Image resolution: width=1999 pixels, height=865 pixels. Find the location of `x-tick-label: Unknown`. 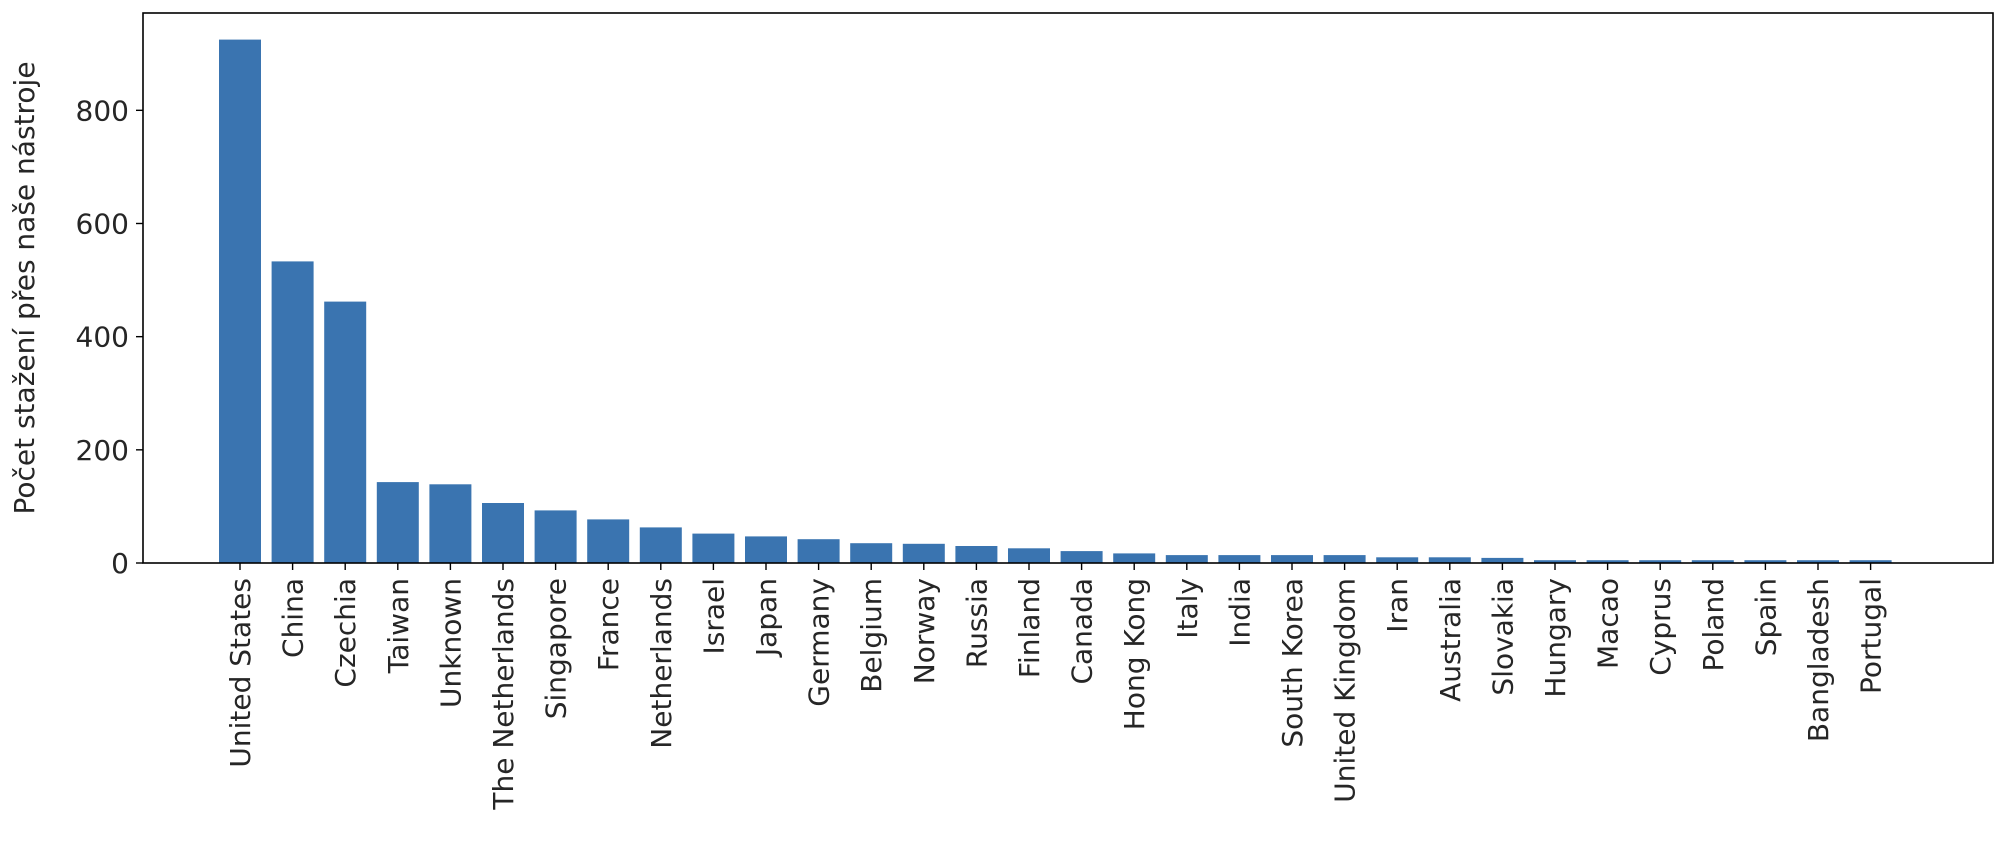

x-tick-label: Unknown is located at coordinates (450, 643).